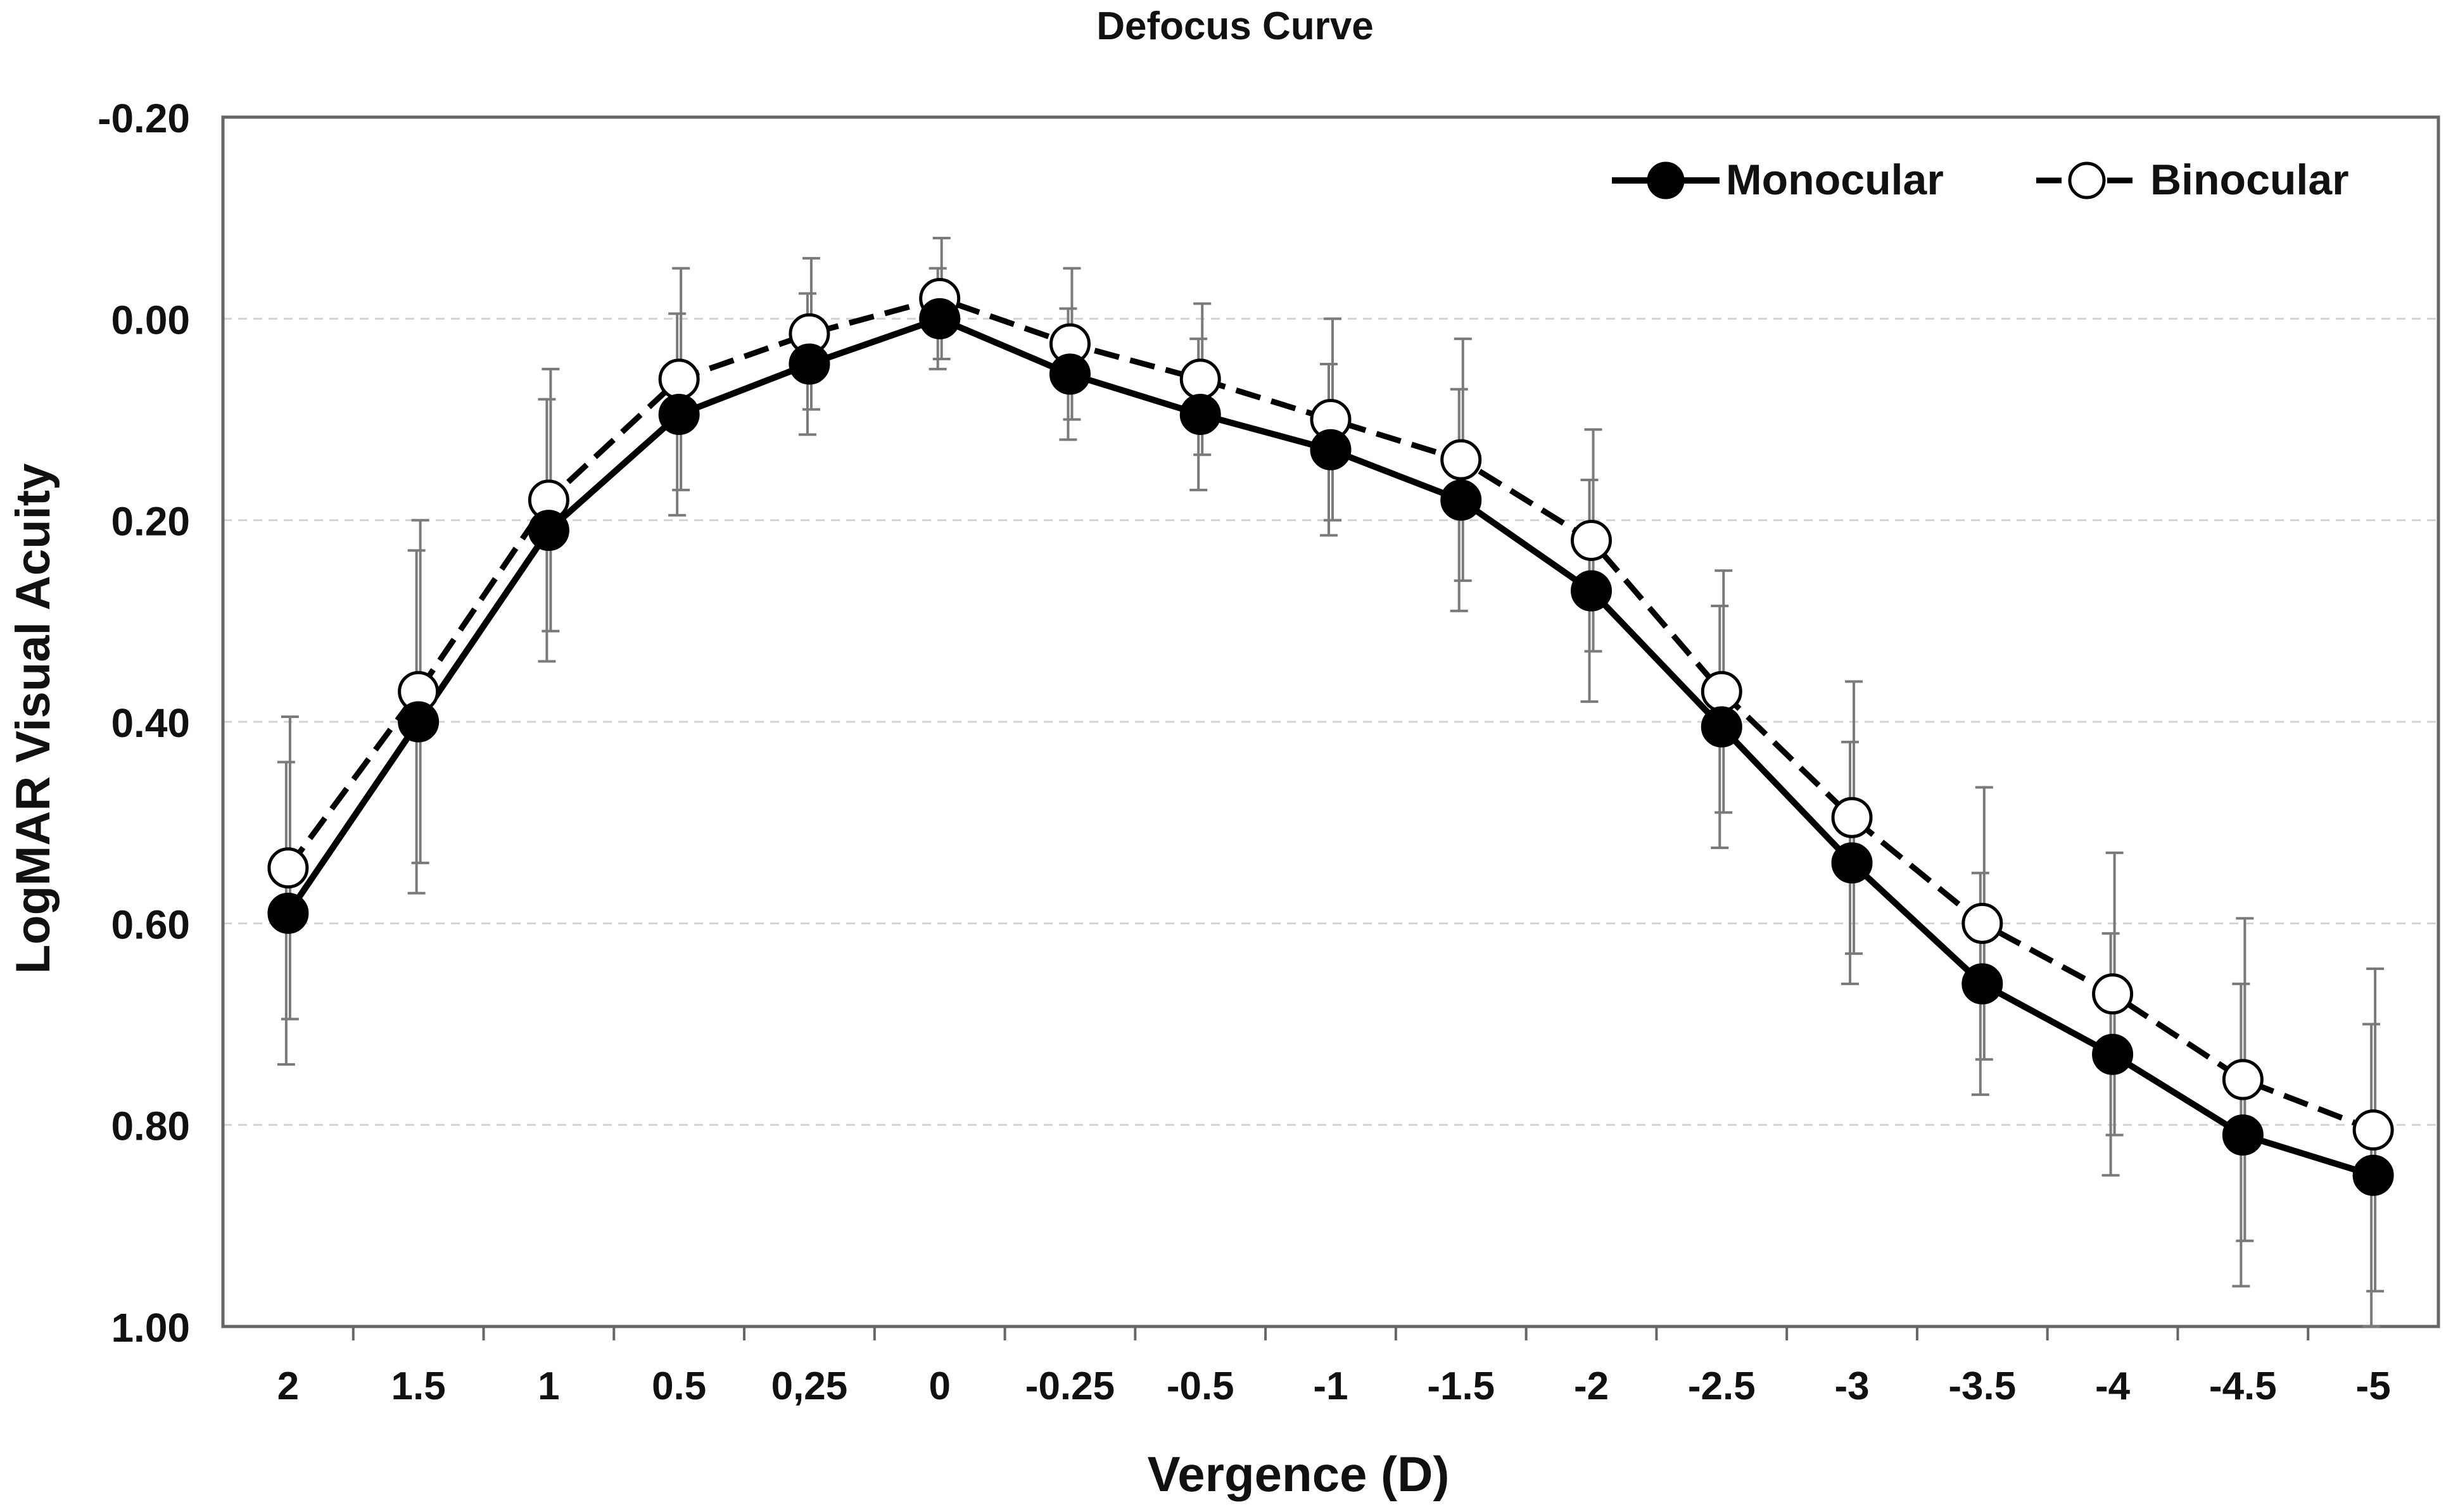  Describe the element at coordinates (1835, 180) in the screenshot. I see `legend-monocular-label: Monocular` at that location.